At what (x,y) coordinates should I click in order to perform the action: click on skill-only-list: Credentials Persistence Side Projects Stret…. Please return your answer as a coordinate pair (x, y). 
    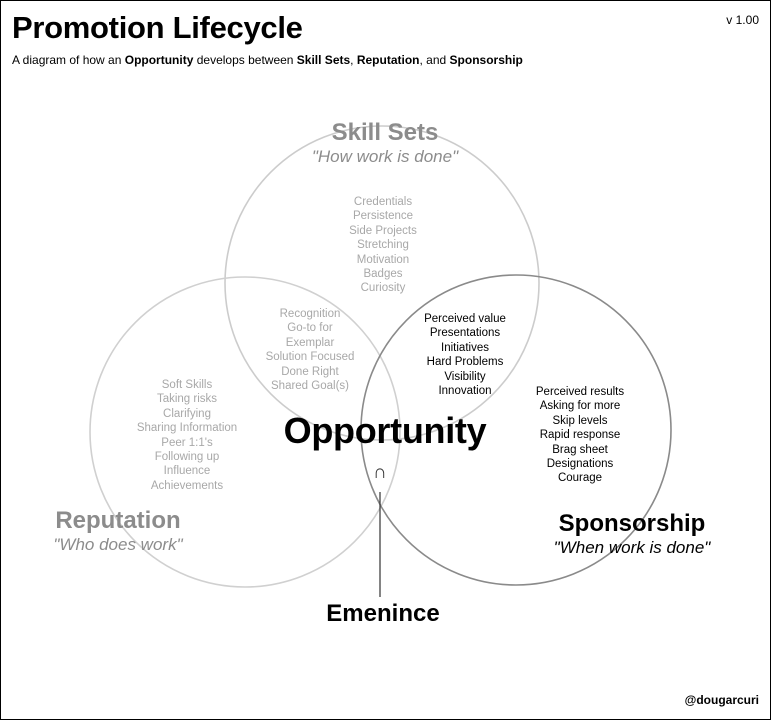
    Looking at the image, I should click on (383, 245).